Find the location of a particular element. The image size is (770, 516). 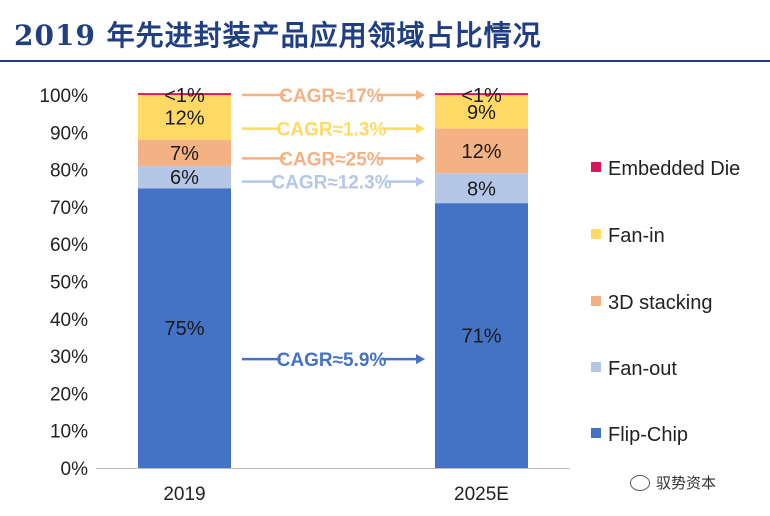

y-axis: 0% 10% 20% 30% 40% 50% 60% 70% 80% 90% 100% is located at coordinates (63, 283).